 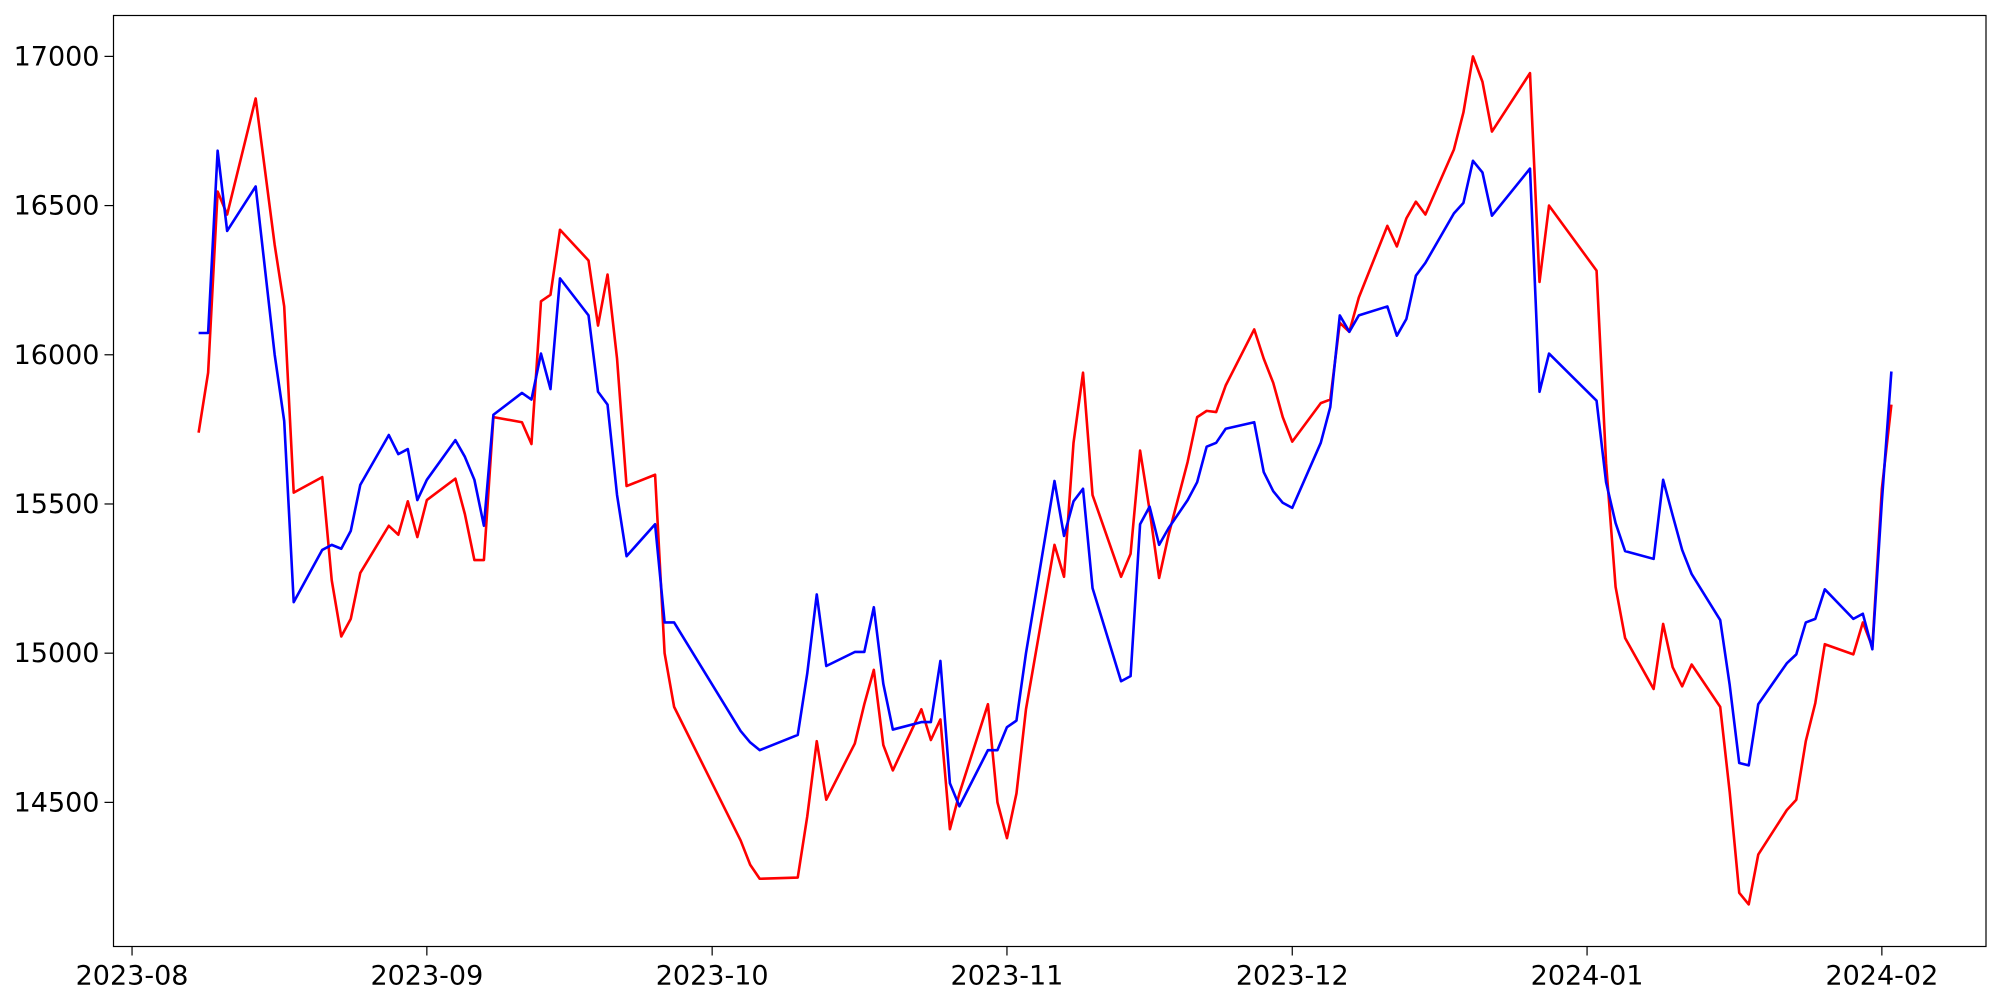 I want to click on y-tick-label: 15000, so click(x=57, y=653).